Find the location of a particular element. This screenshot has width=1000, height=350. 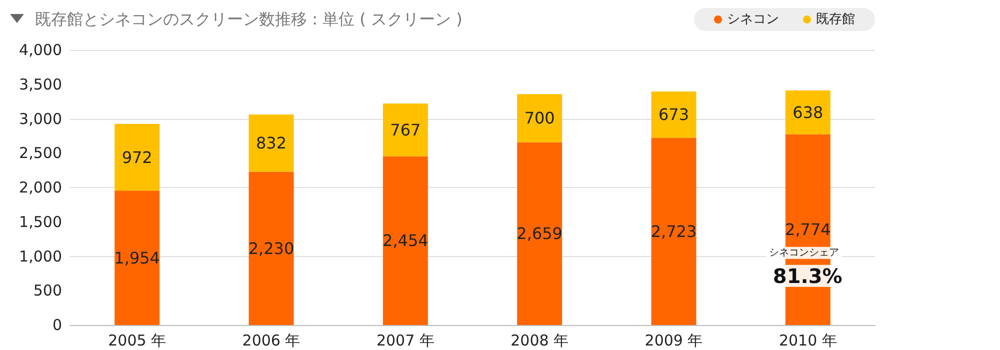

data-label: 638 is located at coordinates (808, 112).